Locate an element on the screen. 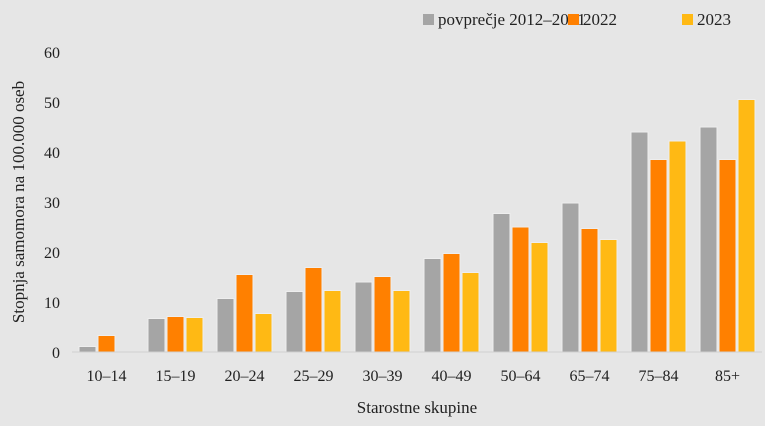 The image size is (765, 426). bar-2022-85+ is located at coordinates (727, 256).